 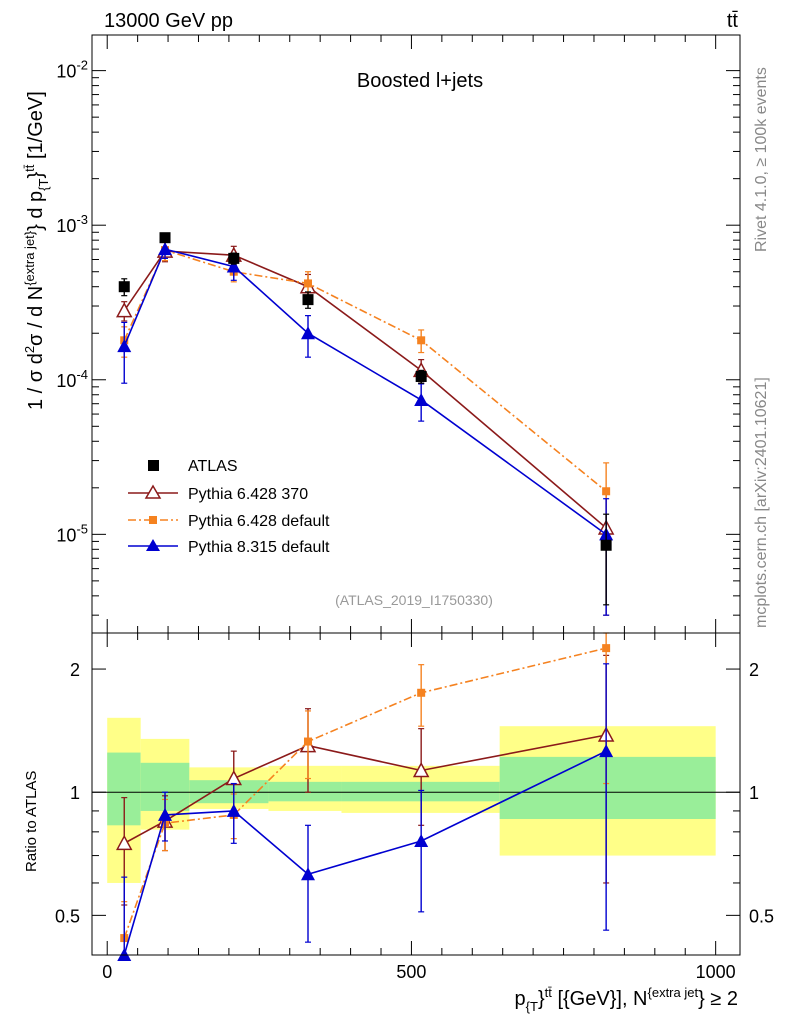 What do you see at coordinates (420, 81) in the screenshot?
I see `chart-title: Boosted l+jets` at bounding box center [420, 81].